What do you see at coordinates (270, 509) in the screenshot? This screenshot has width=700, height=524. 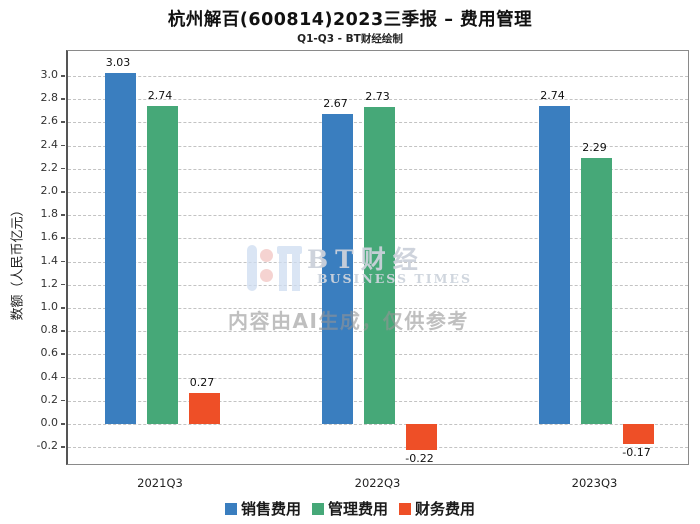 I see `legend-label: 销售费用` at bounding box center [270, 509].